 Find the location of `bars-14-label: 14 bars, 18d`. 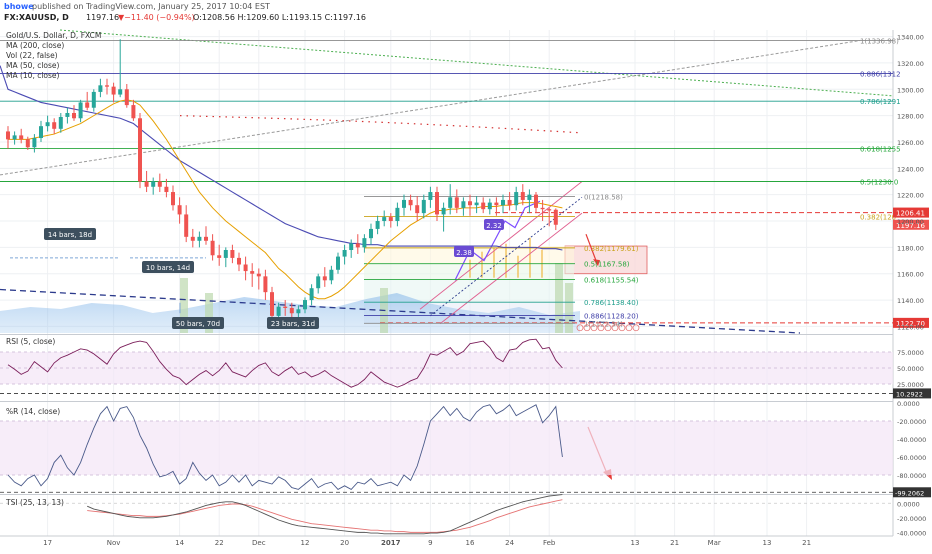

bars-14-label: 14 bars, 18d is located at coordinates (70, 235).